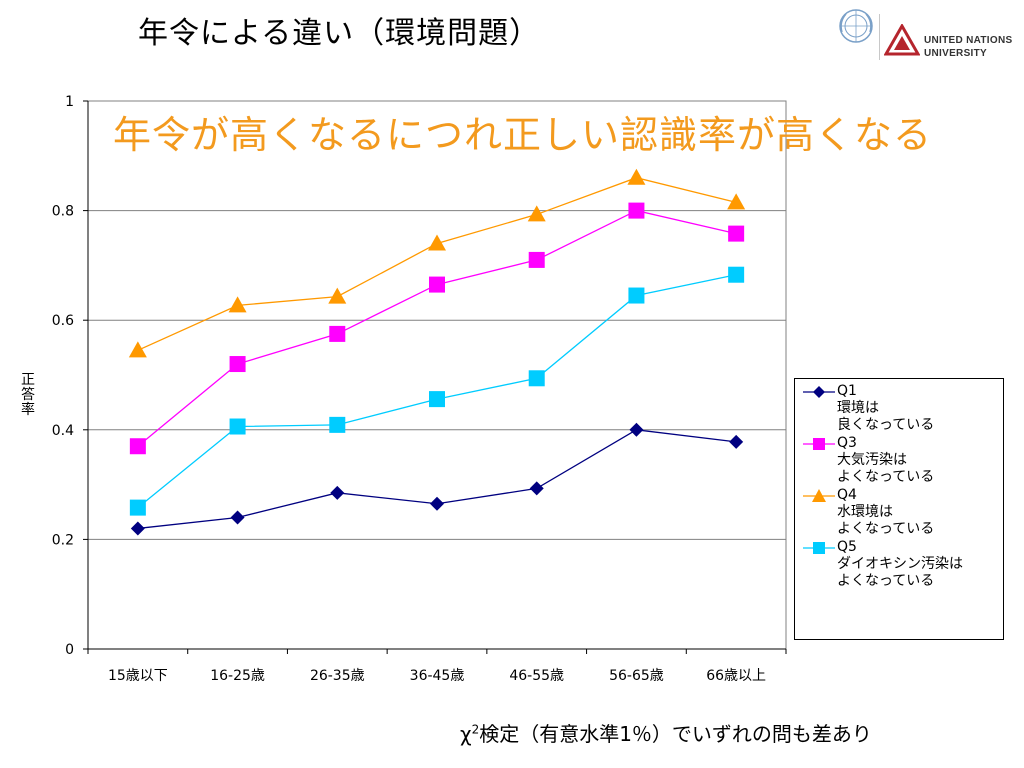 The image size is (1024, 768). I want to click on legend-series-desc: 大気汚染は, so click(872, 460).